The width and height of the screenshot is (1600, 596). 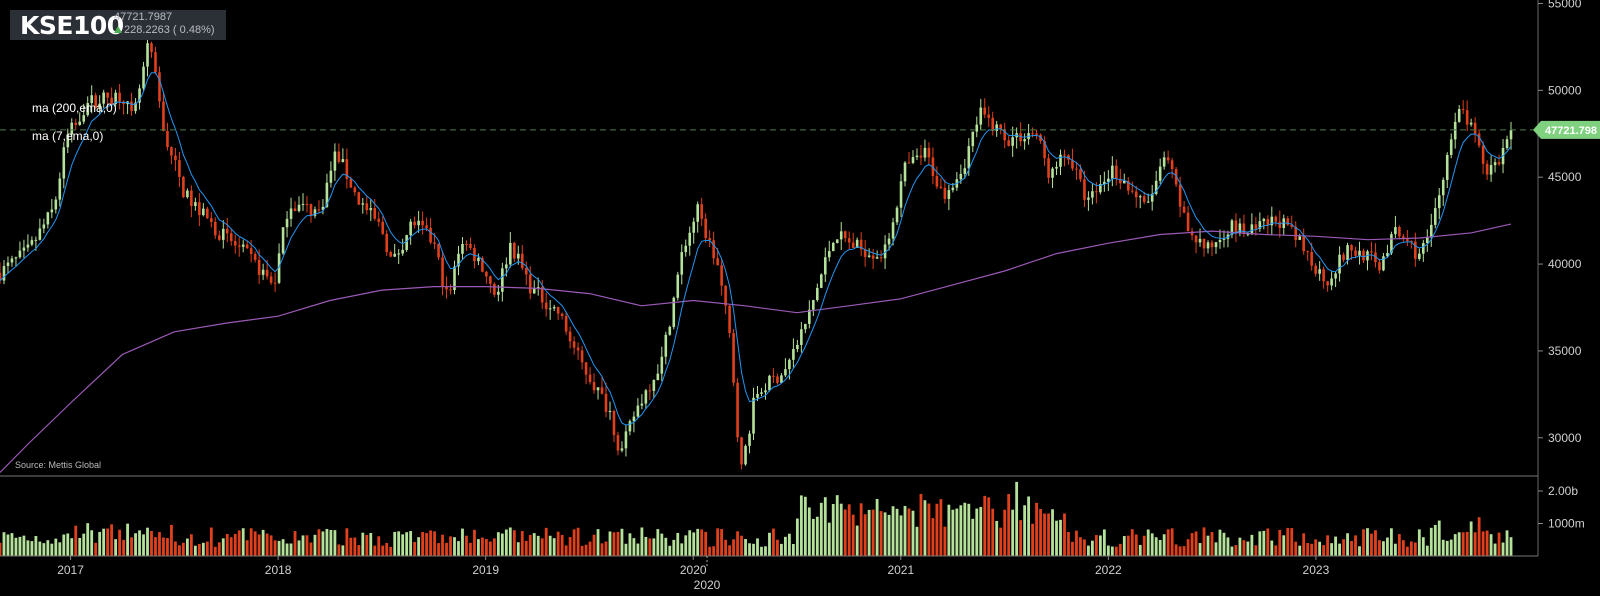 I want to click on indicator-legend-ema7: ma (7,ema,0), so click(x=68, y=136).